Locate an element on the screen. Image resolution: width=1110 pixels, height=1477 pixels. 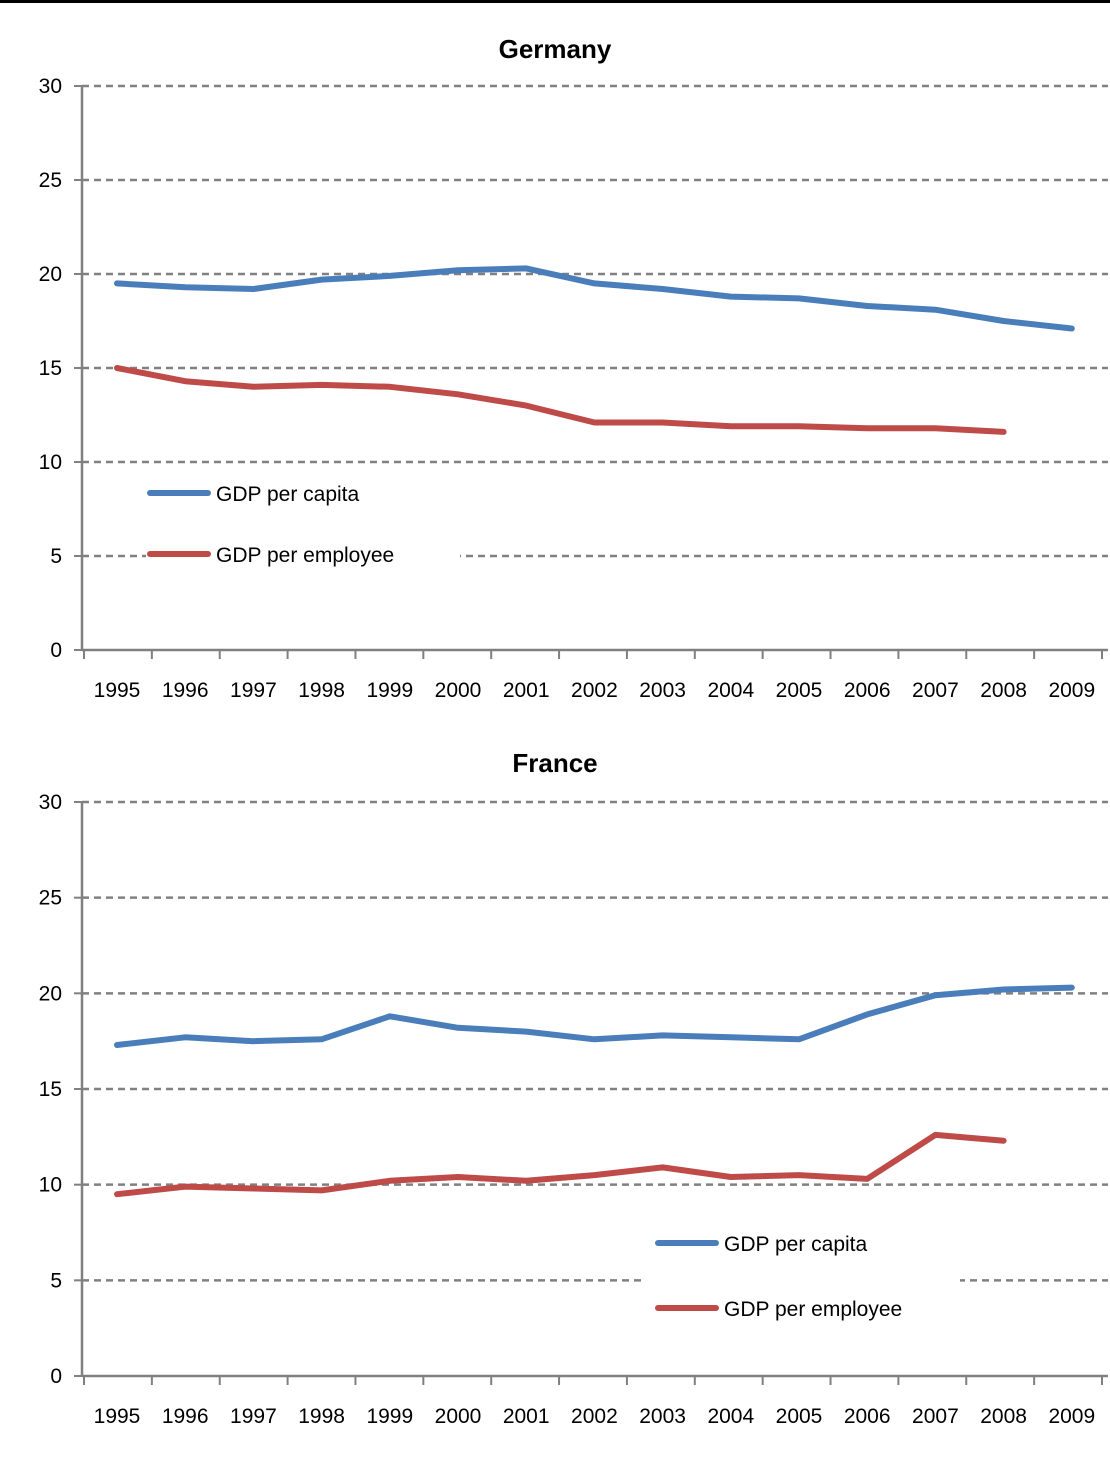
x-tick-label: 1995 is located at coordinates (117, 1416).